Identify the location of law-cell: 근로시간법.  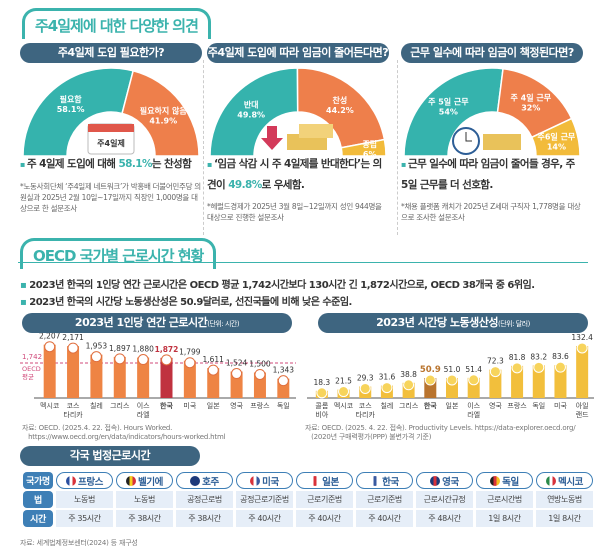
(504, 499).